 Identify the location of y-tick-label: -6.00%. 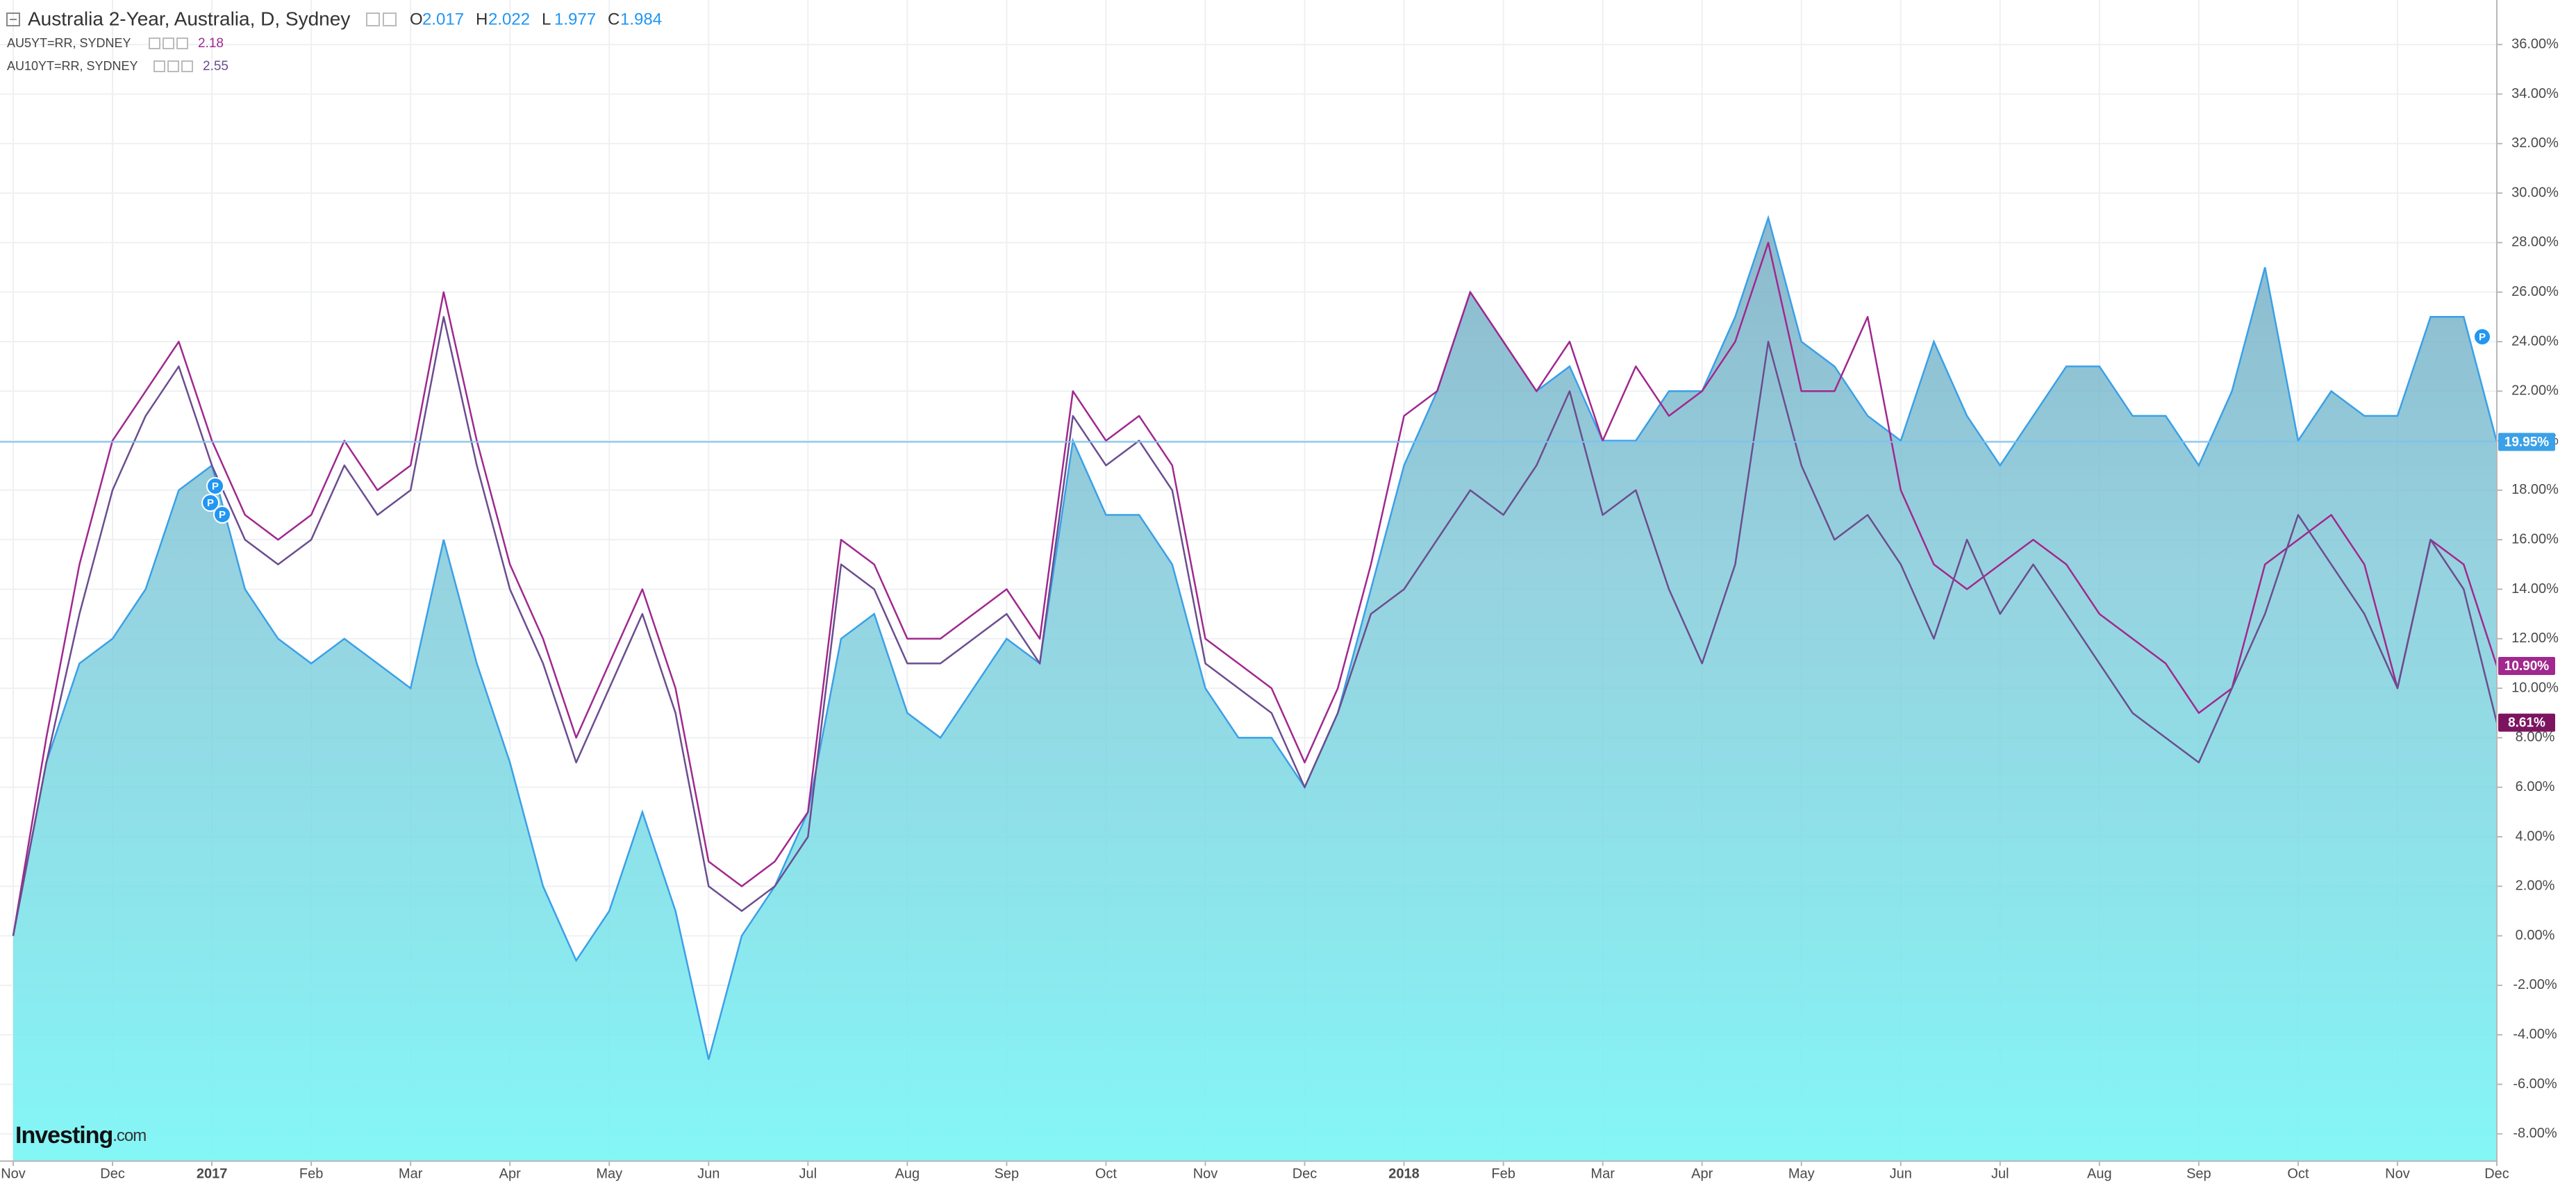
(2535, 1084).